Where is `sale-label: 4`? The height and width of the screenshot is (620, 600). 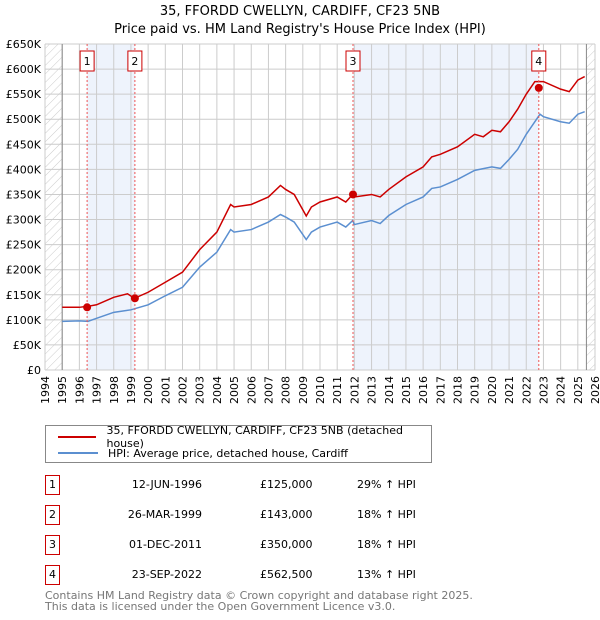 sale-label: 4 is located at coordinates (538, 61).